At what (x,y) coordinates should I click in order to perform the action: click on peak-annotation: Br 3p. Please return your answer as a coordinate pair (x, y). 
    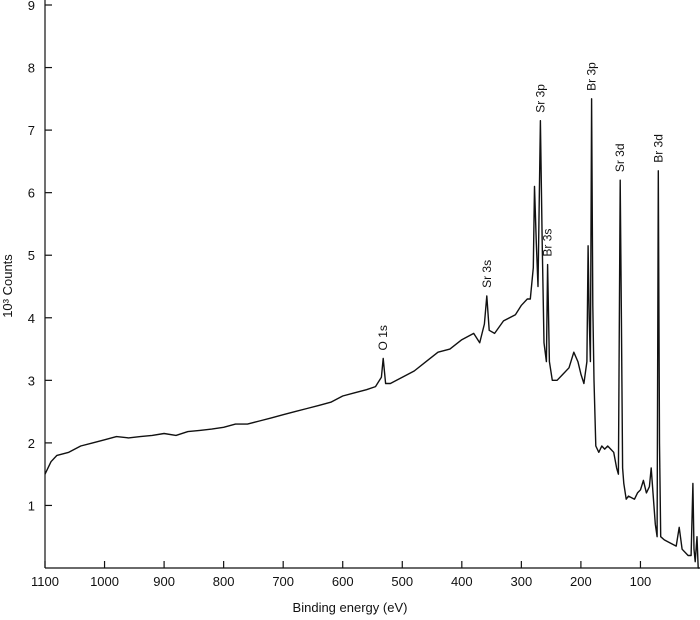
    Looking at the image, I should click on (592, 76).